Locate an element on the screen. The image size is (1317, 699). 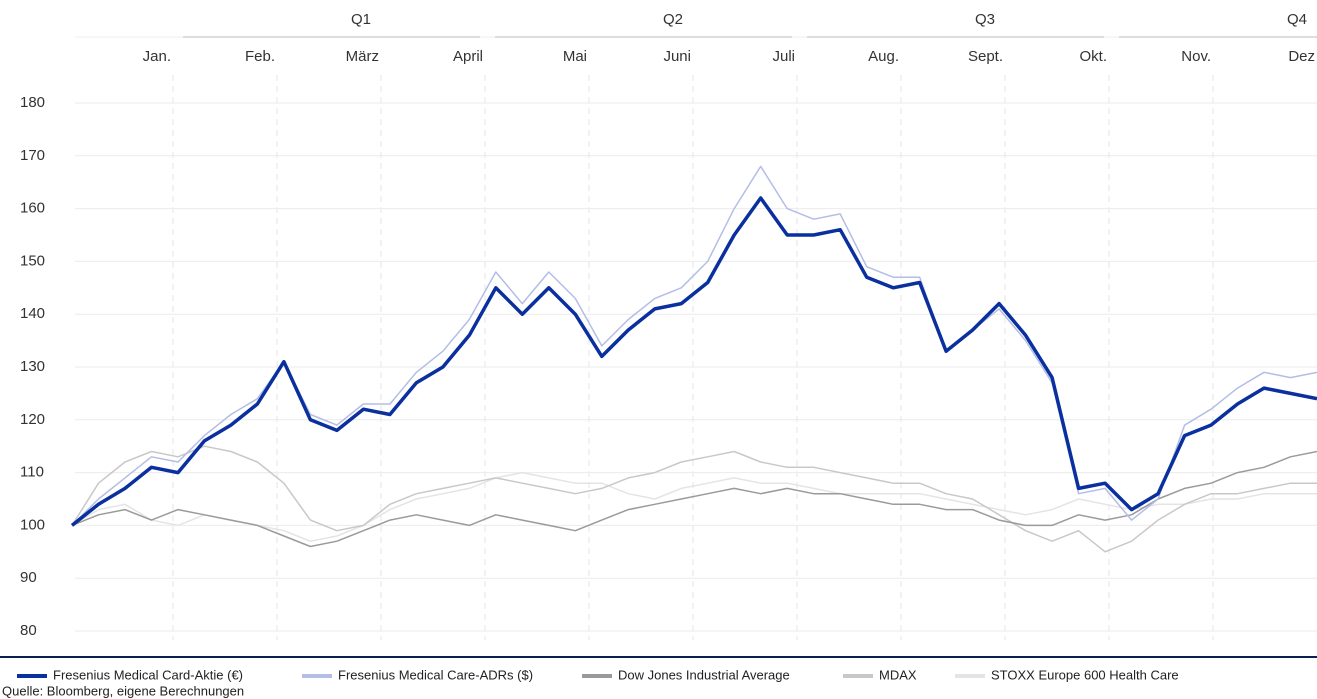
y-tick-label: 120 is located at coordinates (32, 419).